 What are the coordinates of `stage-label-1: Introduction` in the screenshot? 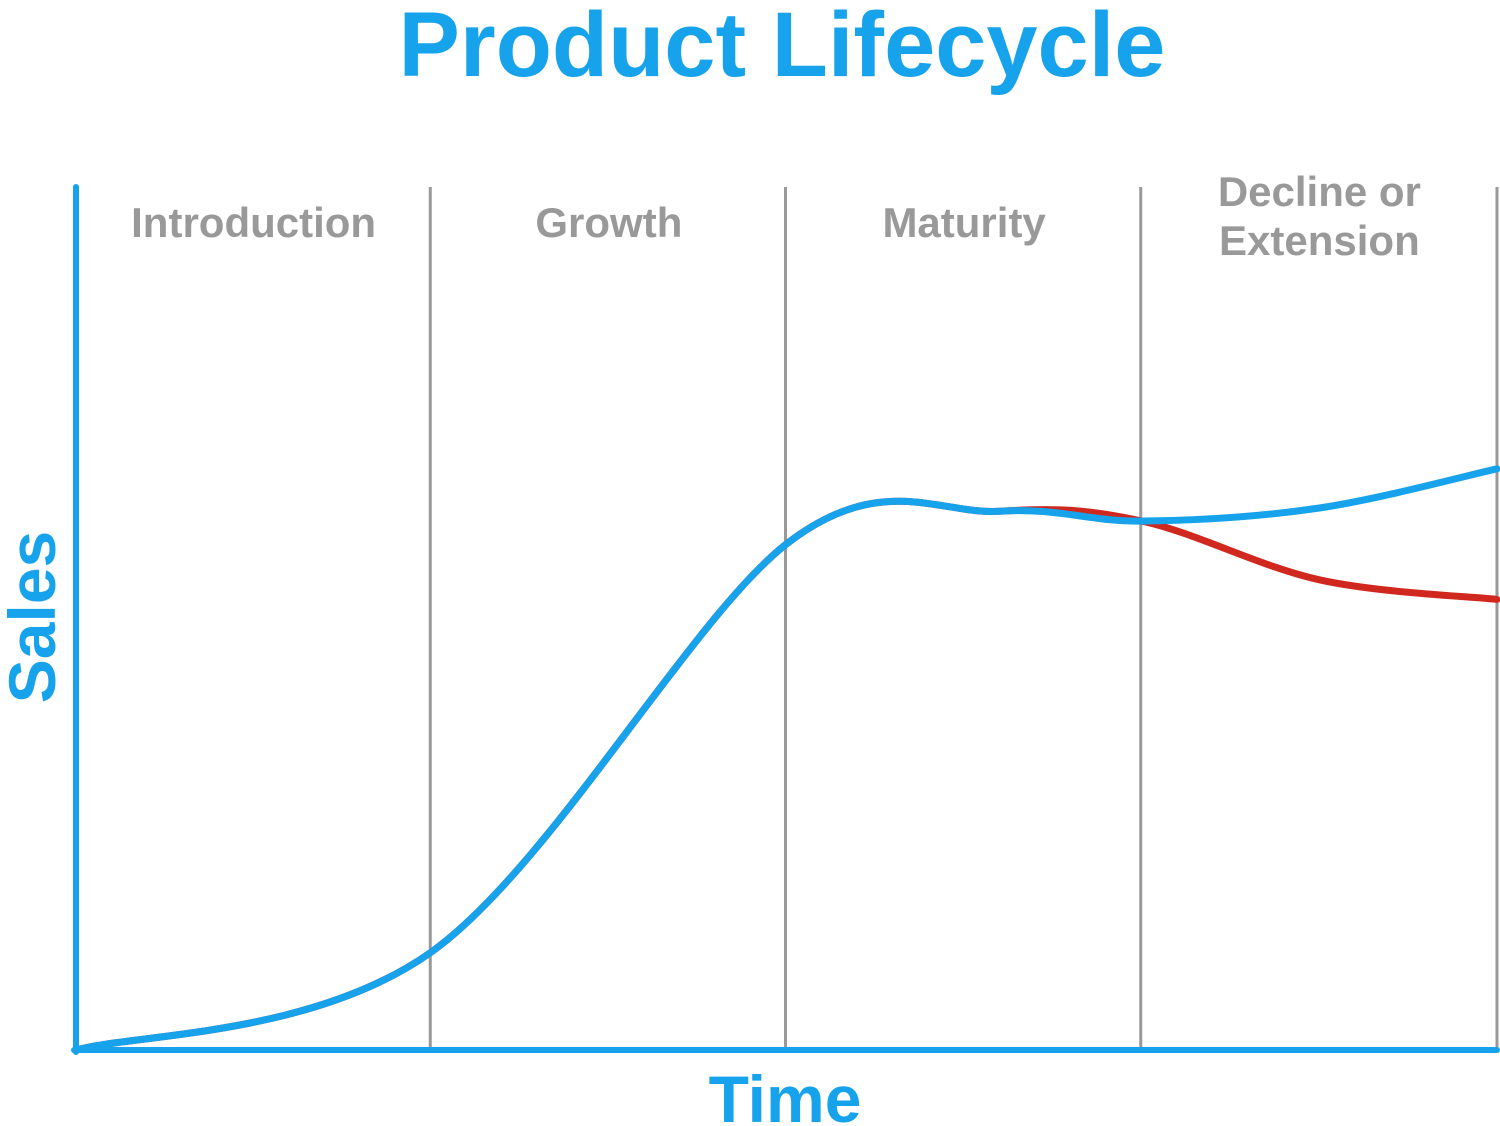 It's located at (253, 222).